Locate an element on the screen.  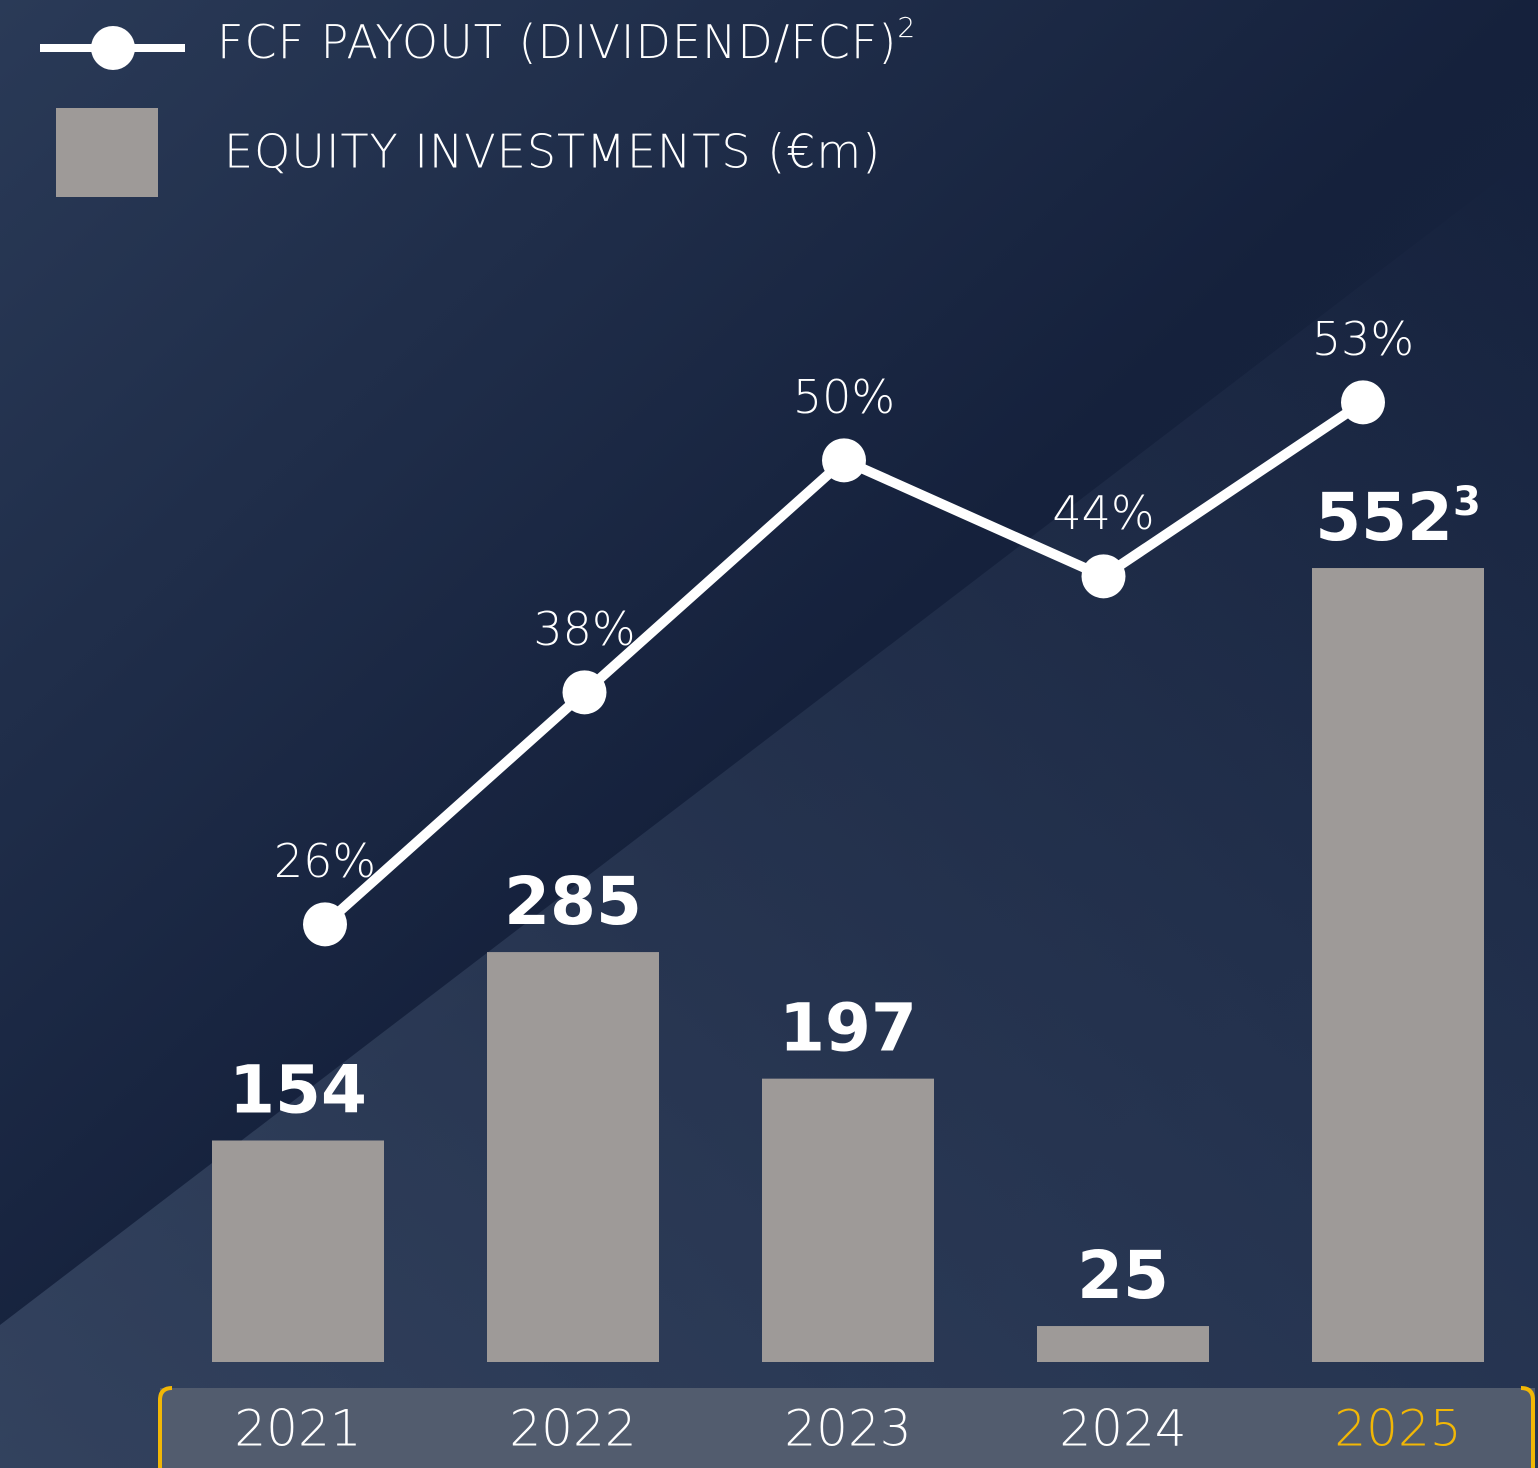
legend-label: FCF PAYOUT (DIVIDEND/FCF)2 is located at coordinates (566, 40).